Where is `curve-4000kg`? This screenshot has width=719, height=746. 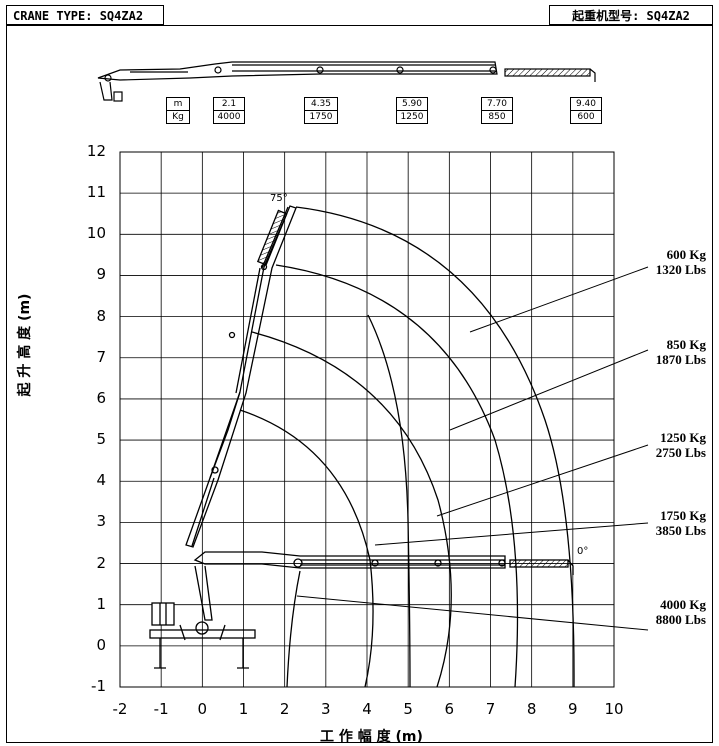 curve-4000kg is located at coordinates (293, 629).